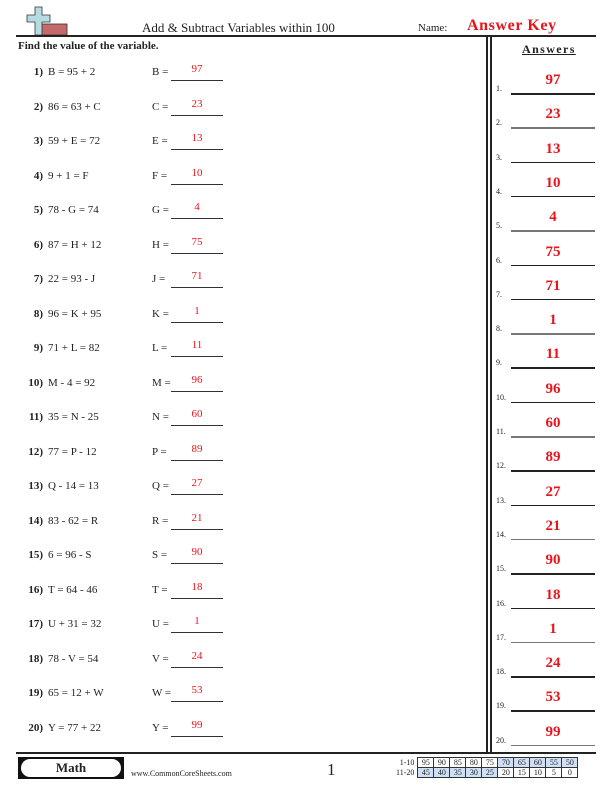 This screenshot has width=612, height=792. I want to click on answer-field: 89, so click(197, 448).